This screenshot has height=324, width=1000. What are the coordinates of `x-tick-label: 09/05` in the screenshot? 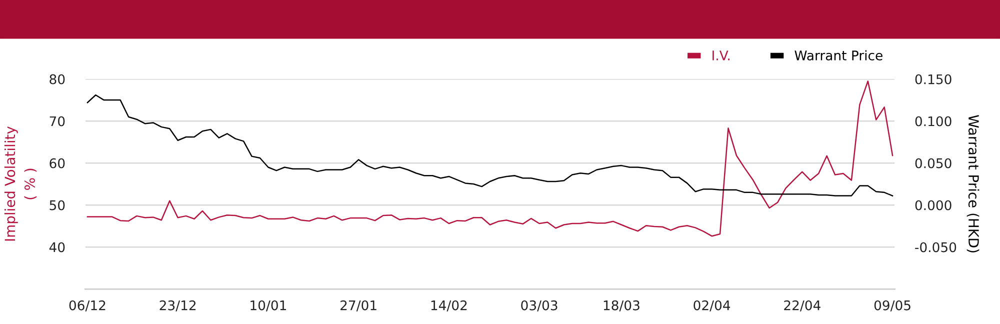 It's located at (892, 306).